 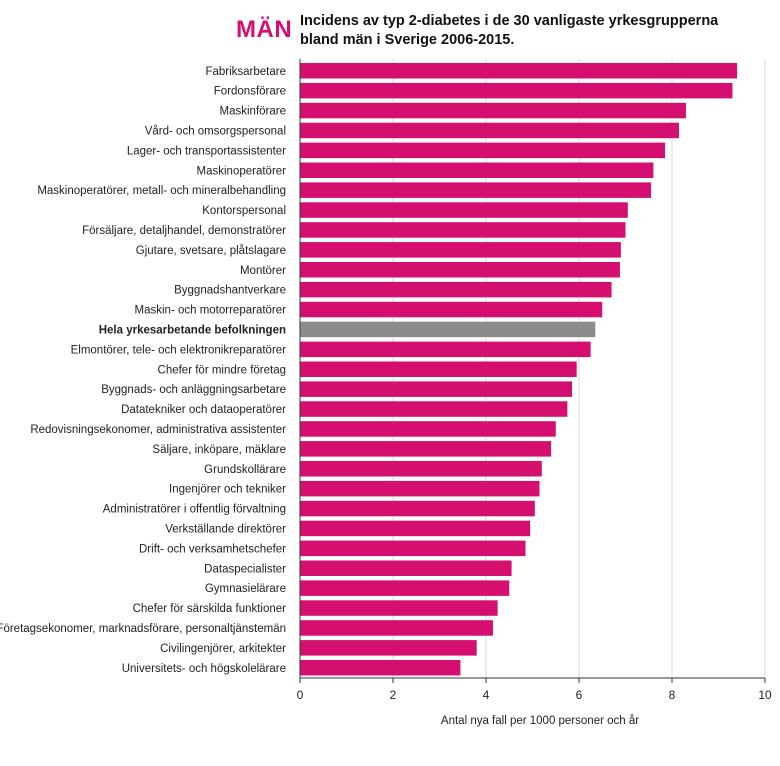 I want to click on category-label: Datatekniker och dataoperatörer, so click(x=203, y=410).